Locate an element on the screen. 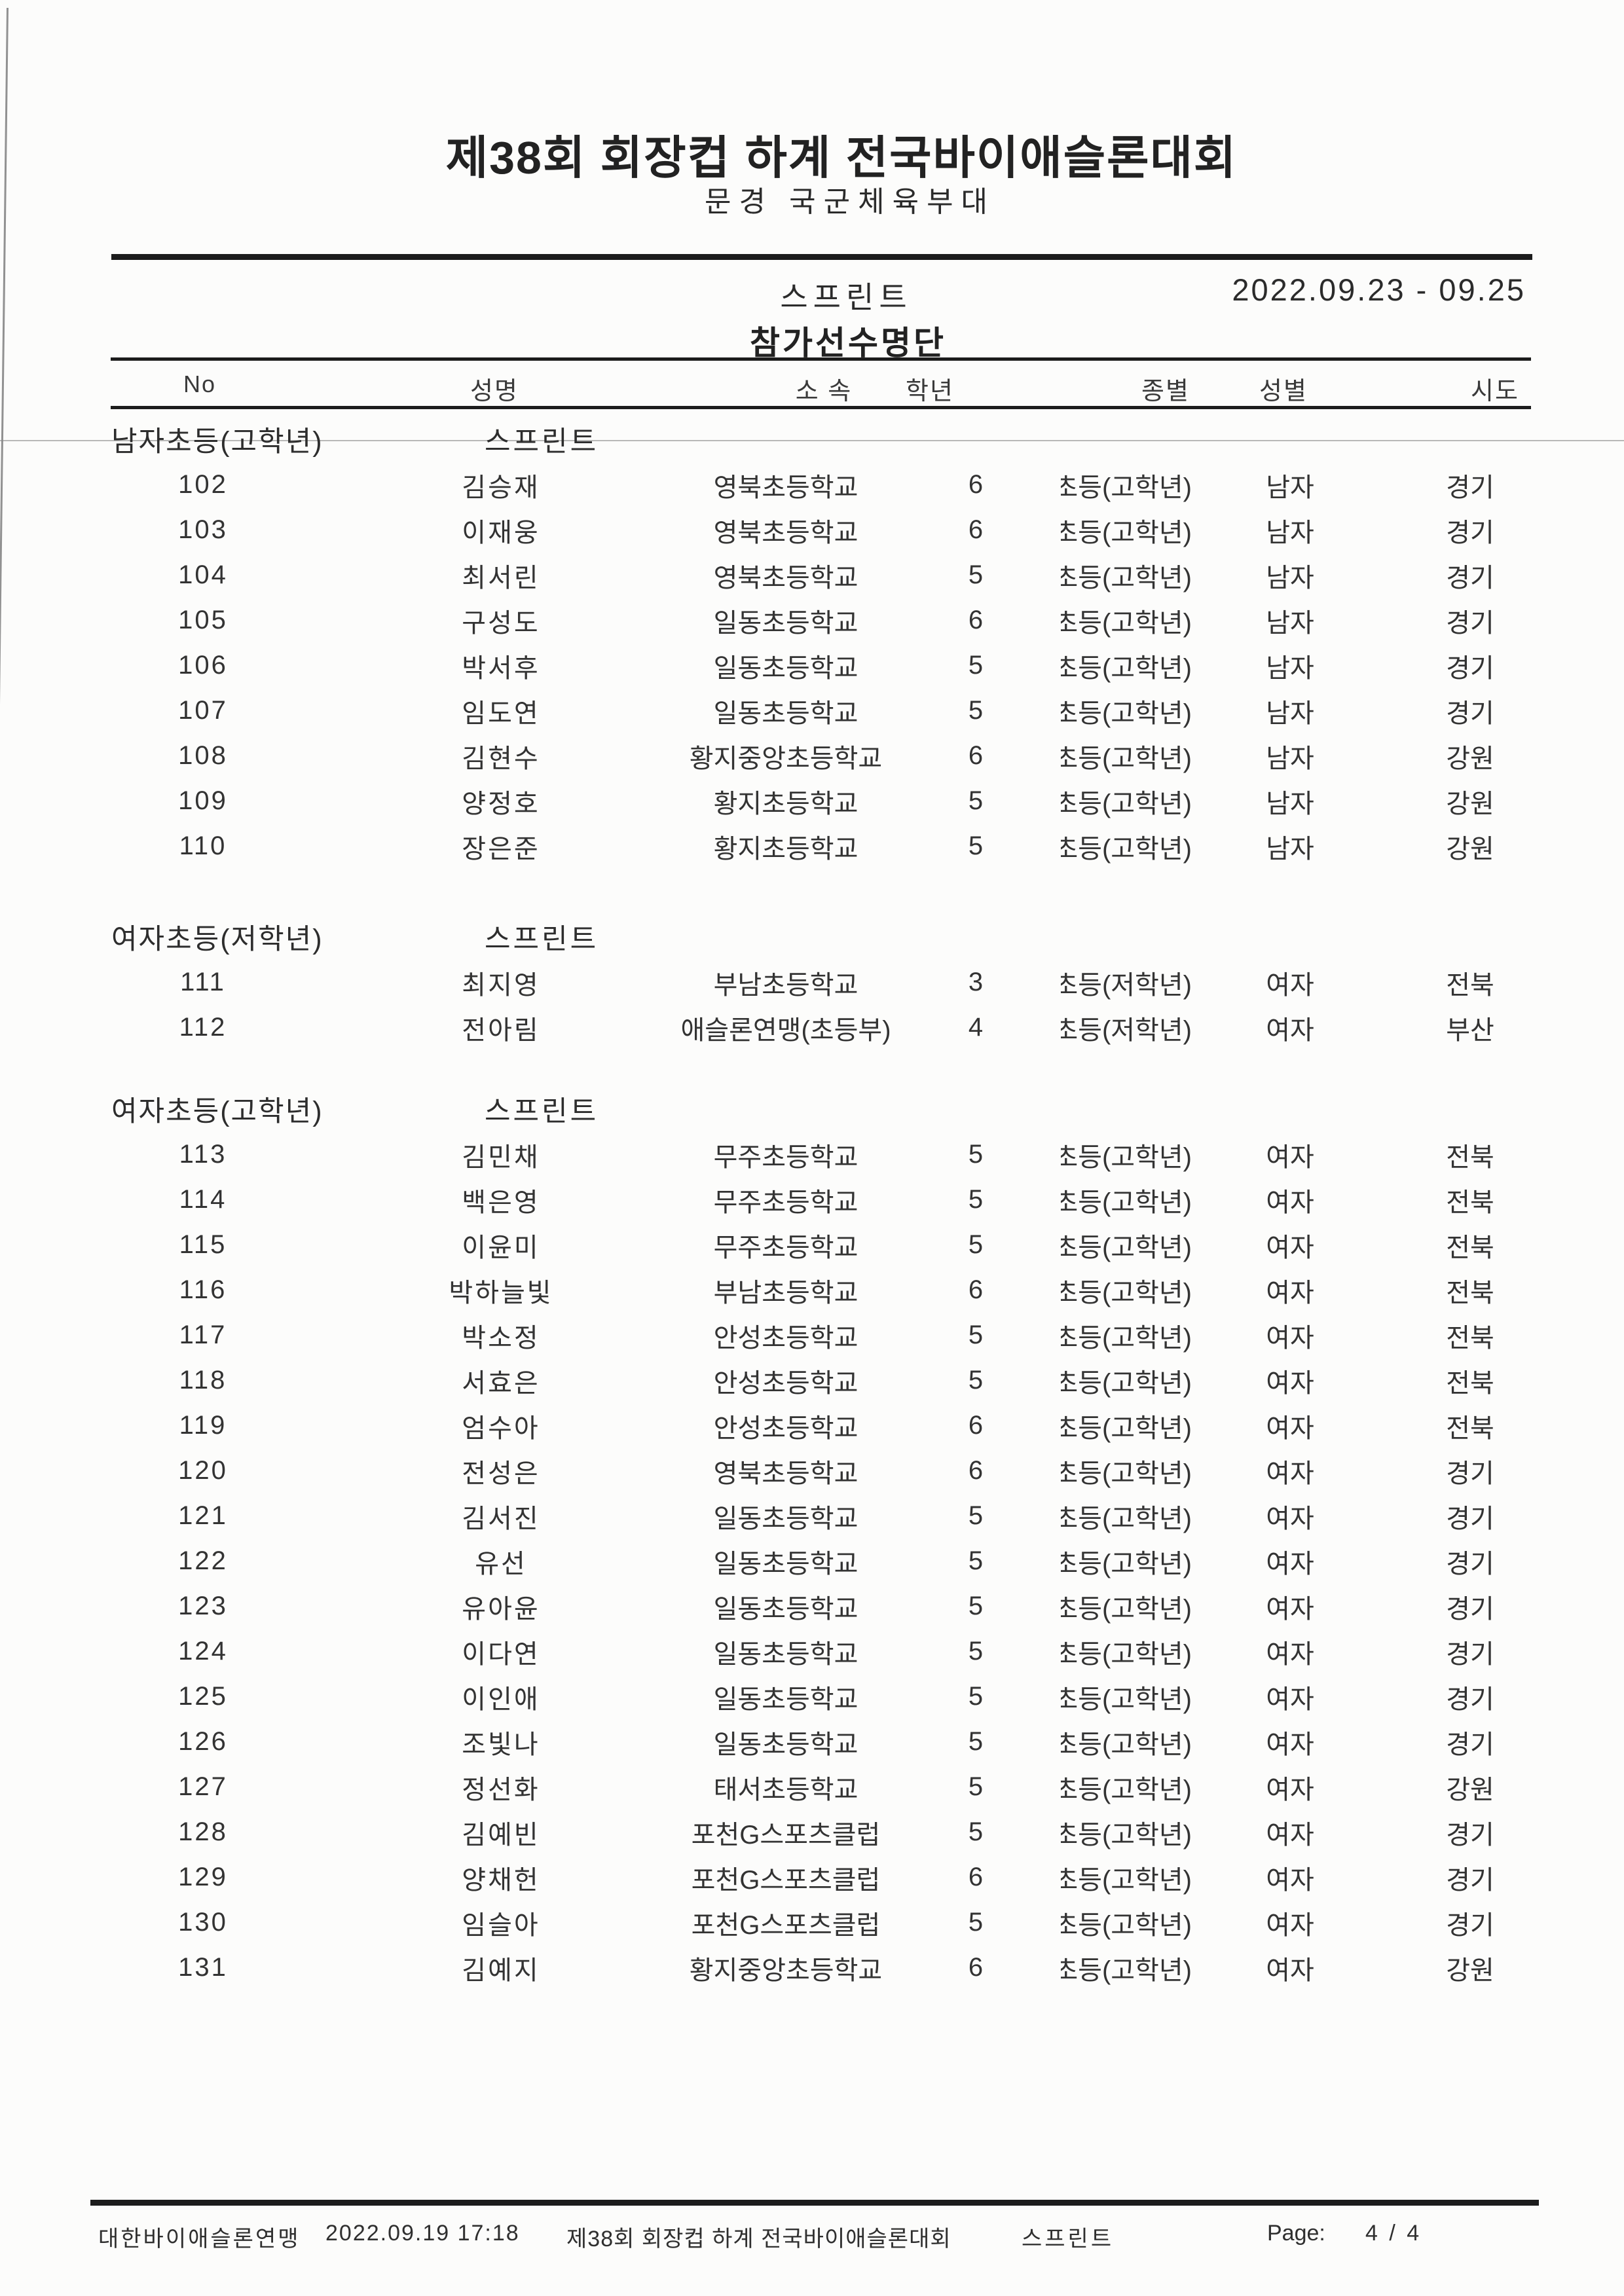 The width and height of the screenshot is (1624, 2296). column-header-region: 시도 is located at coordinates (1495, 391).